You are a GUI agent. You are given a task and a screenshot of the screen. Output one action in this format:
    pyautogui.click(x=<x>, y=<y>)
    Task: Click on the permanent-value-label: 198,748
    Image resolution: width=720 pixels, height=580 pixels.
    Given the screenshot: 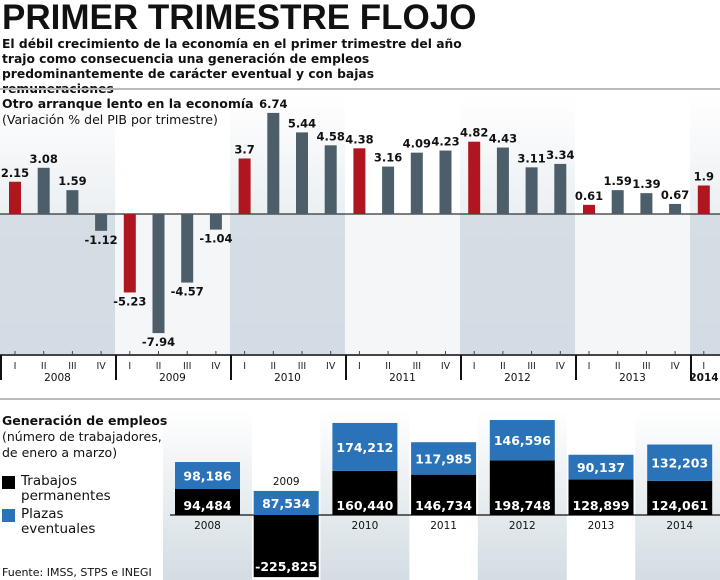 What is the action you would take?
    pyautogui.click(x=522, y=505)
    